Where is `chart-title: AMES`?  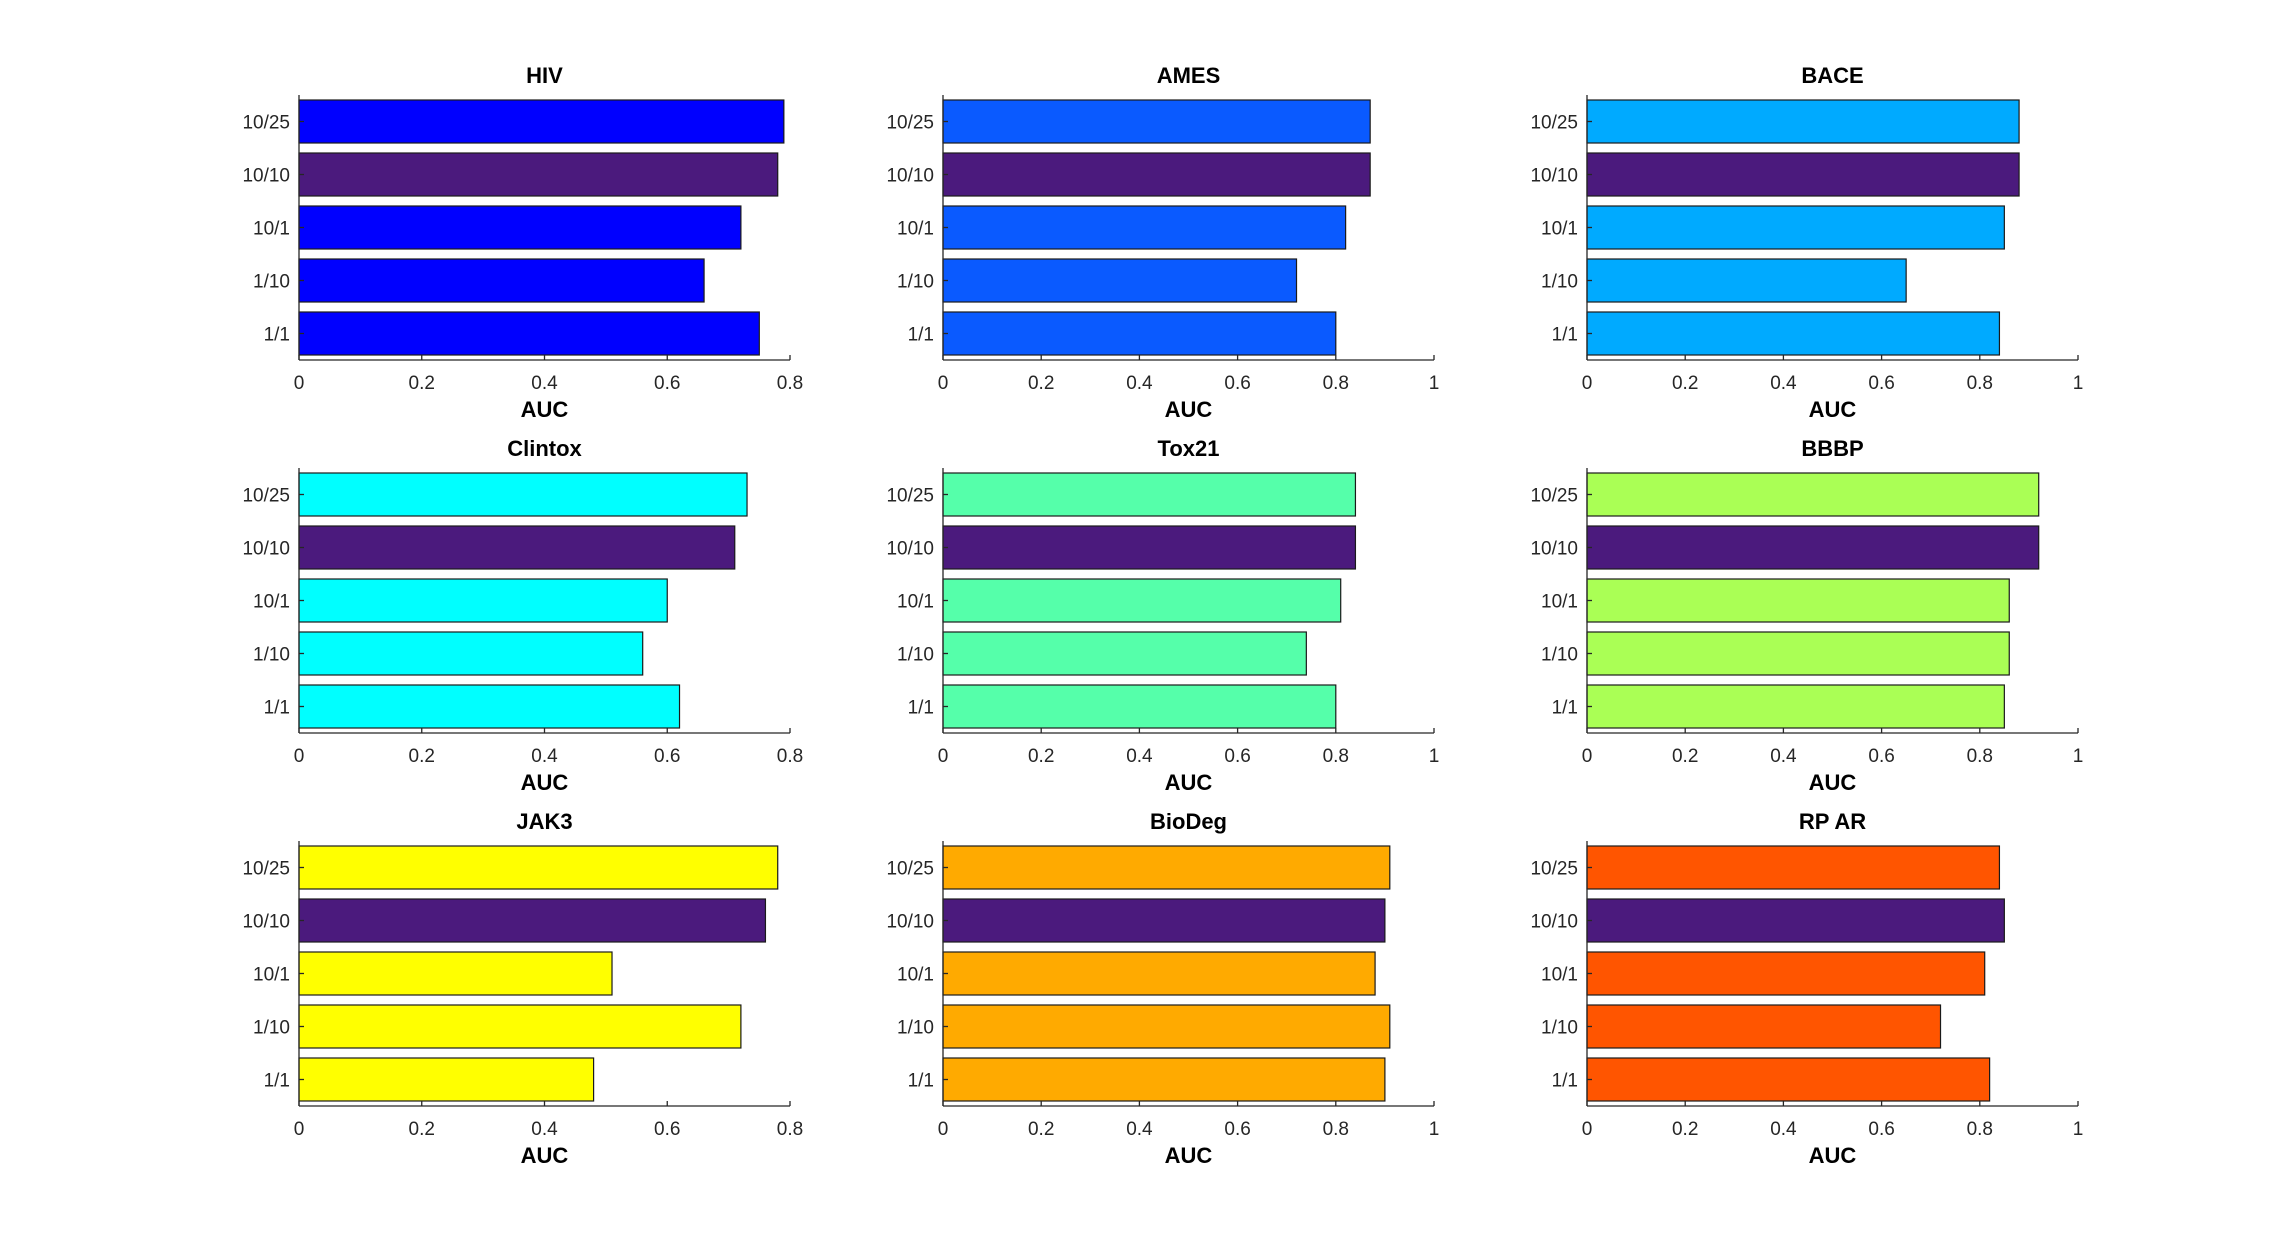 chart-title: AMES is located at coordinates (1189, 75).